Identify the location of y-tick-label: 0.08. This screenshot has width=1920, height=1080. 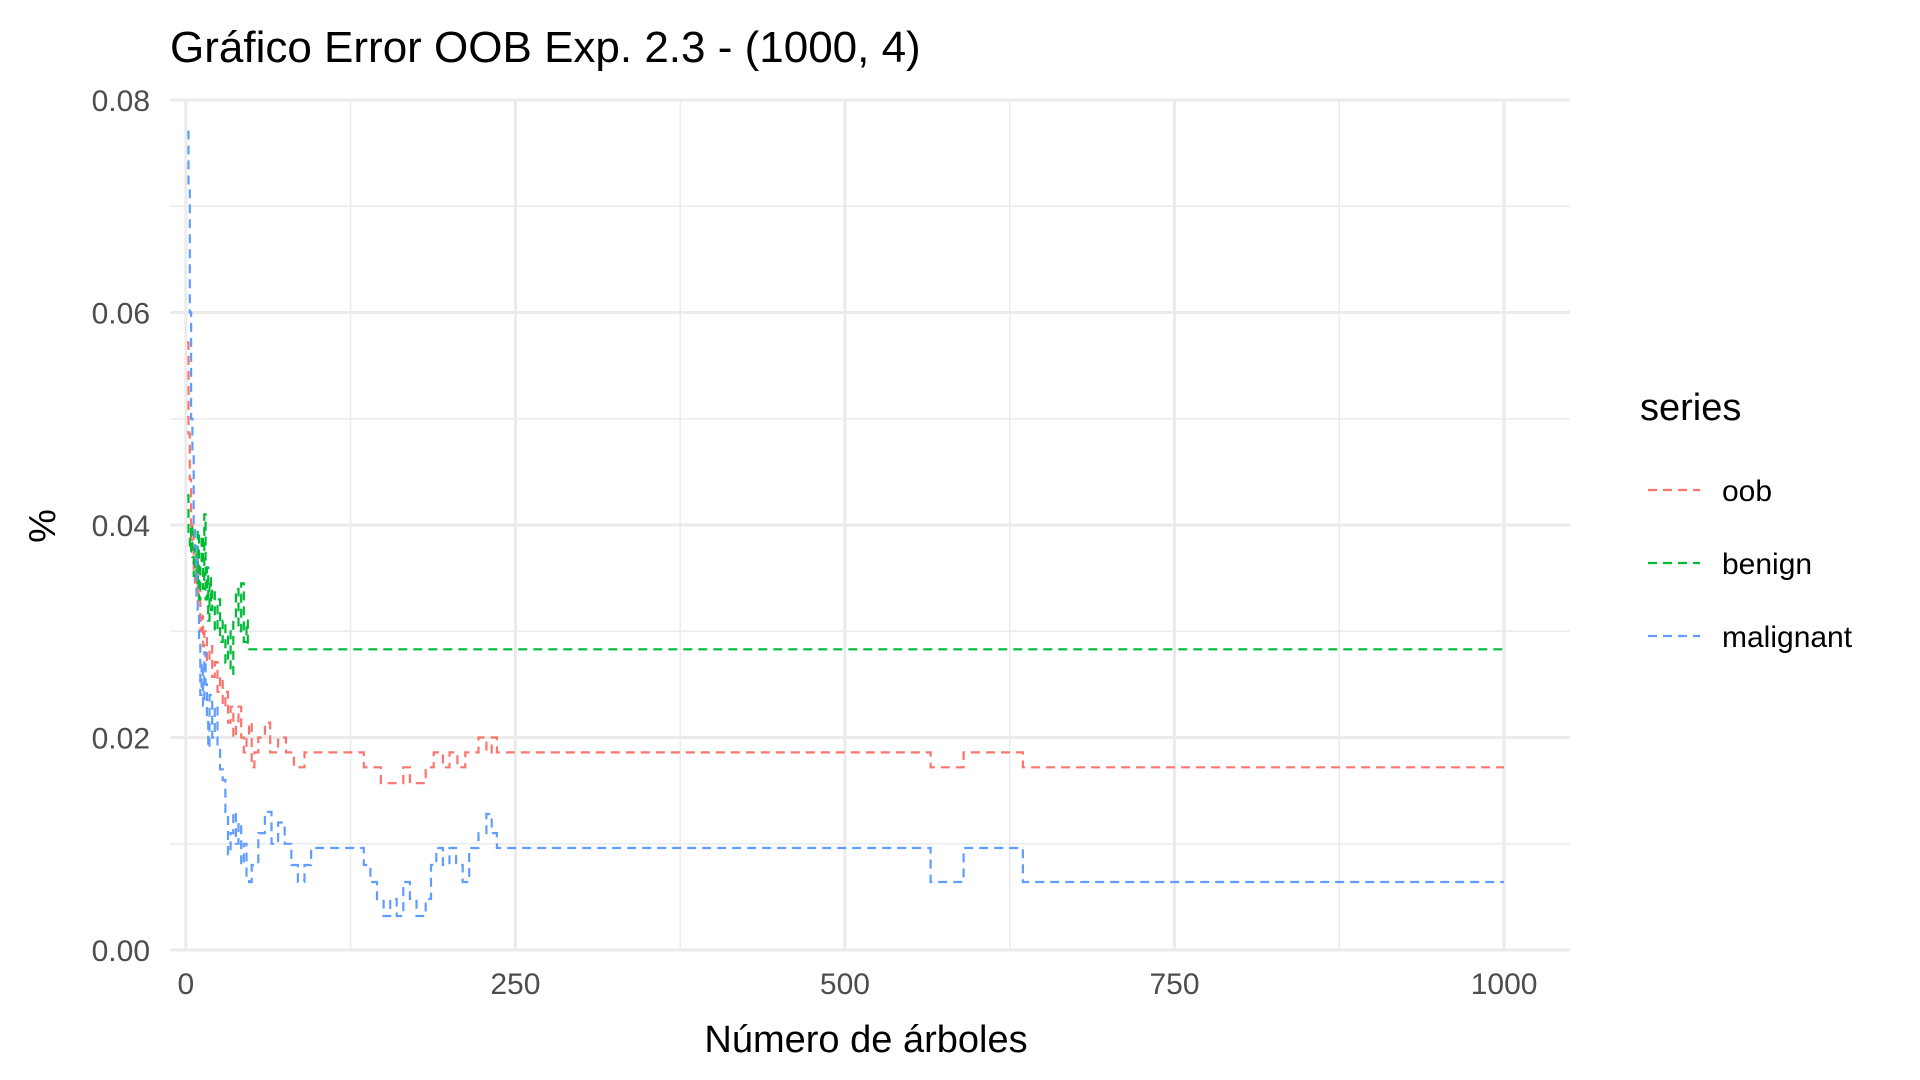
(121, 101).